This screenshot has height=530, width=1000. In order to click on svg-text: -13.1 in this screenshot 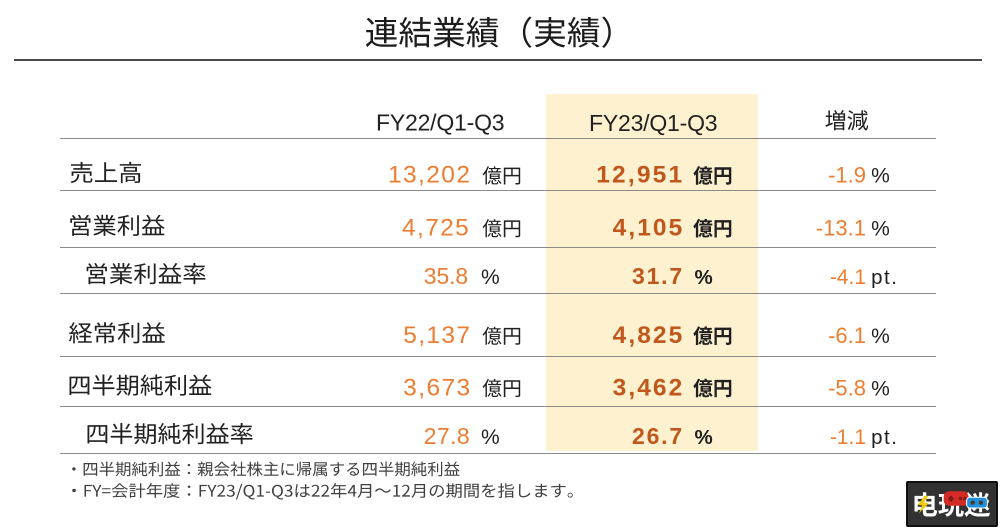, I will do `click(841, 228)`.